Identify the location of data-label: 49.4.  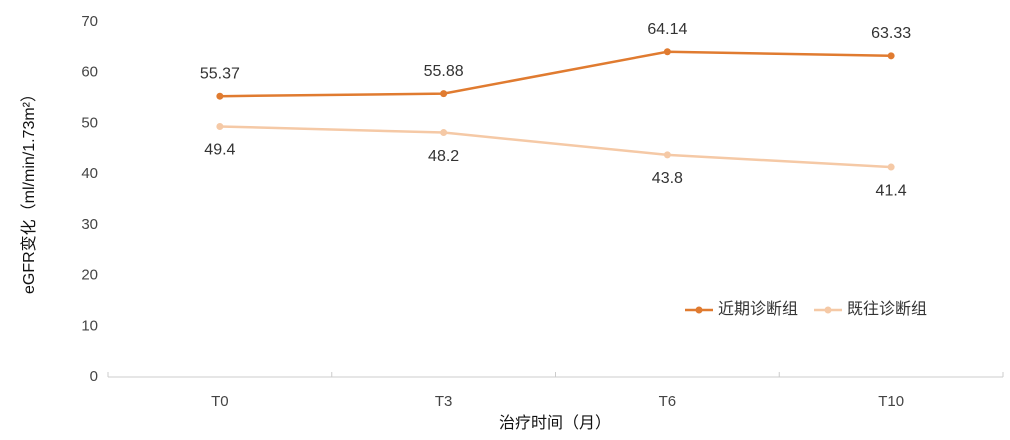
(219, 150).